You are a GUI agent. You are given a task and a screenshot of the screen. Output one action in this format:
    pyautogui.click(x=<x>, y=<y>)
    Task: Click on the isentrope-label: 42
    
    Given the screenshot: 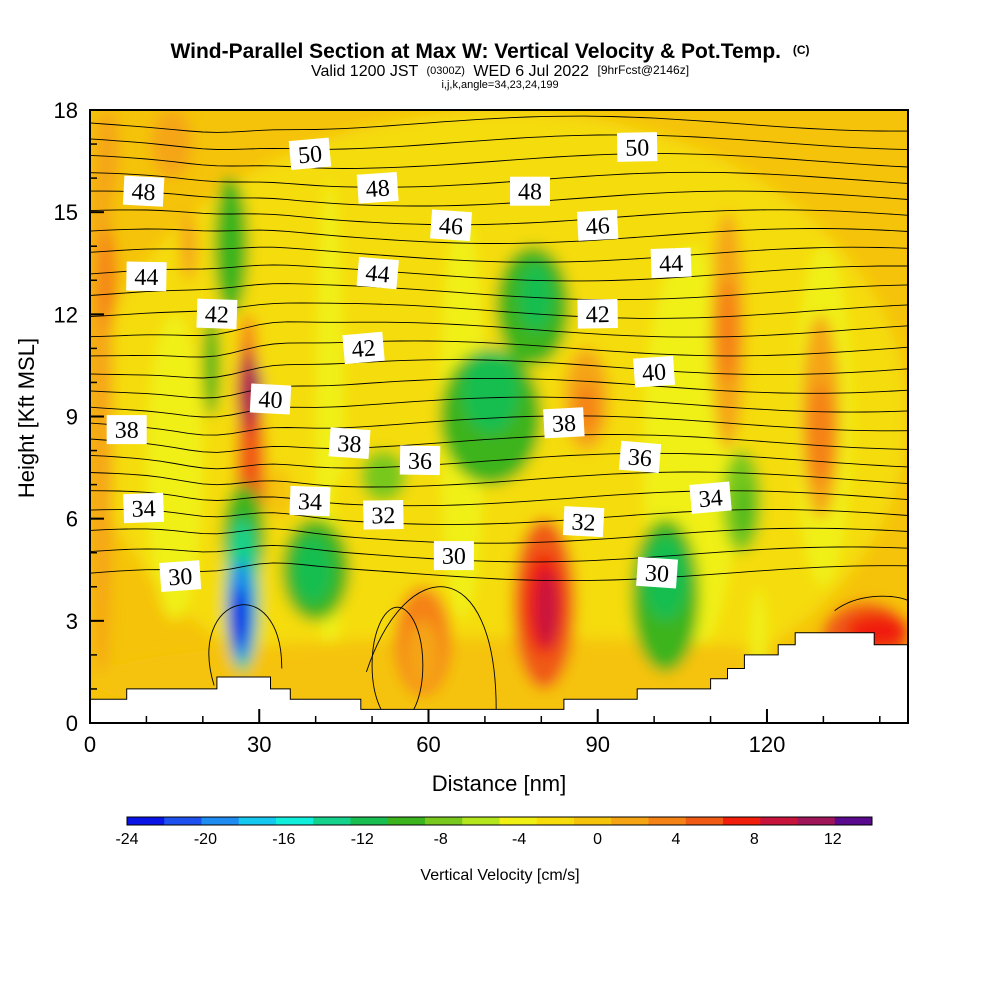 What is the action you would take?
    pyautogui.click(x=217, y=313)
    